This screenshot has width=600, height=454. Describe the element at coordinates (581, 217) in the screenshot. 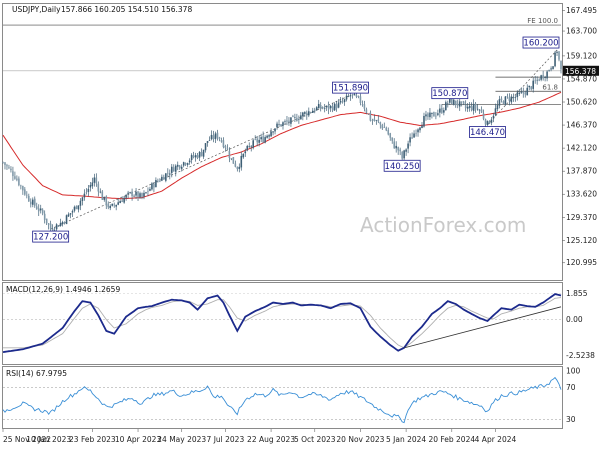

I see `price-axis-label: 129.370` at that location.